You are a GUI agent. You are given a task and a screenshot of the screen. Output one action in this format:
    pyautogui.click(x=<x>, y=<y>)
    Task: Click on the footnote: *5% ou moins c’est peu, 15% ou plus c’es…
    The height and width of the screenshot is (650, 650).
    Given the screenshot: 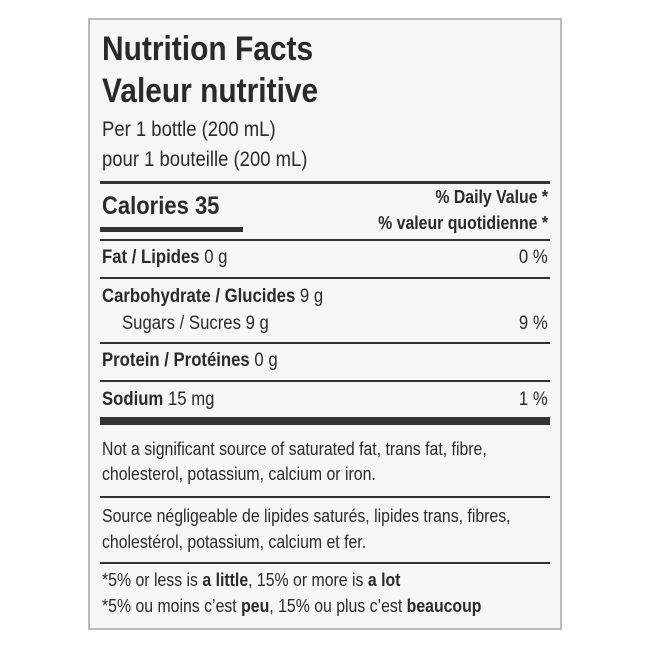 What is the action you would take?
    pyautogui.click(x=291, y=606)
    